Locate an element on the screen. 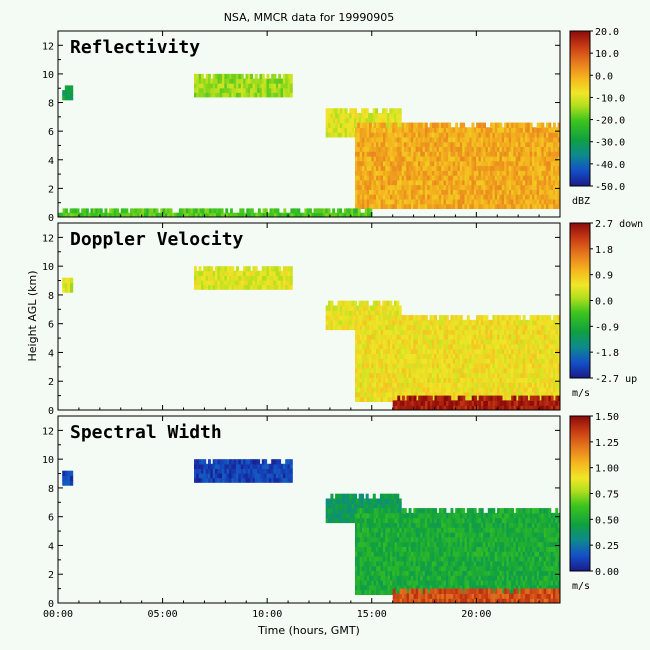  y-tick-label: 4 is located at coordinates (51, 353).